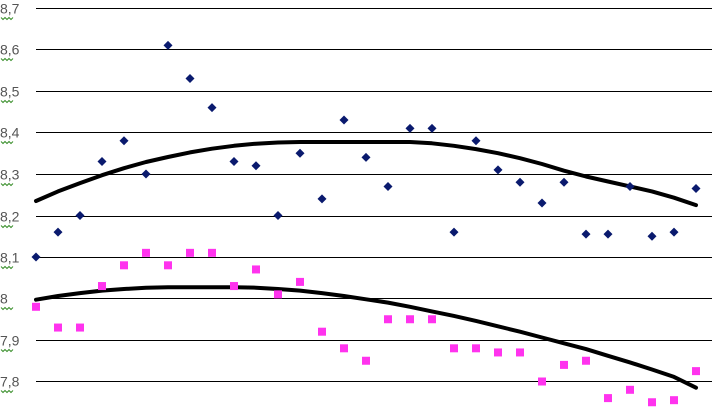 Image resolution: width=720 pixels, height=410 pixels. I want to click on y-tick-label: 8,1, so click(10, 258).